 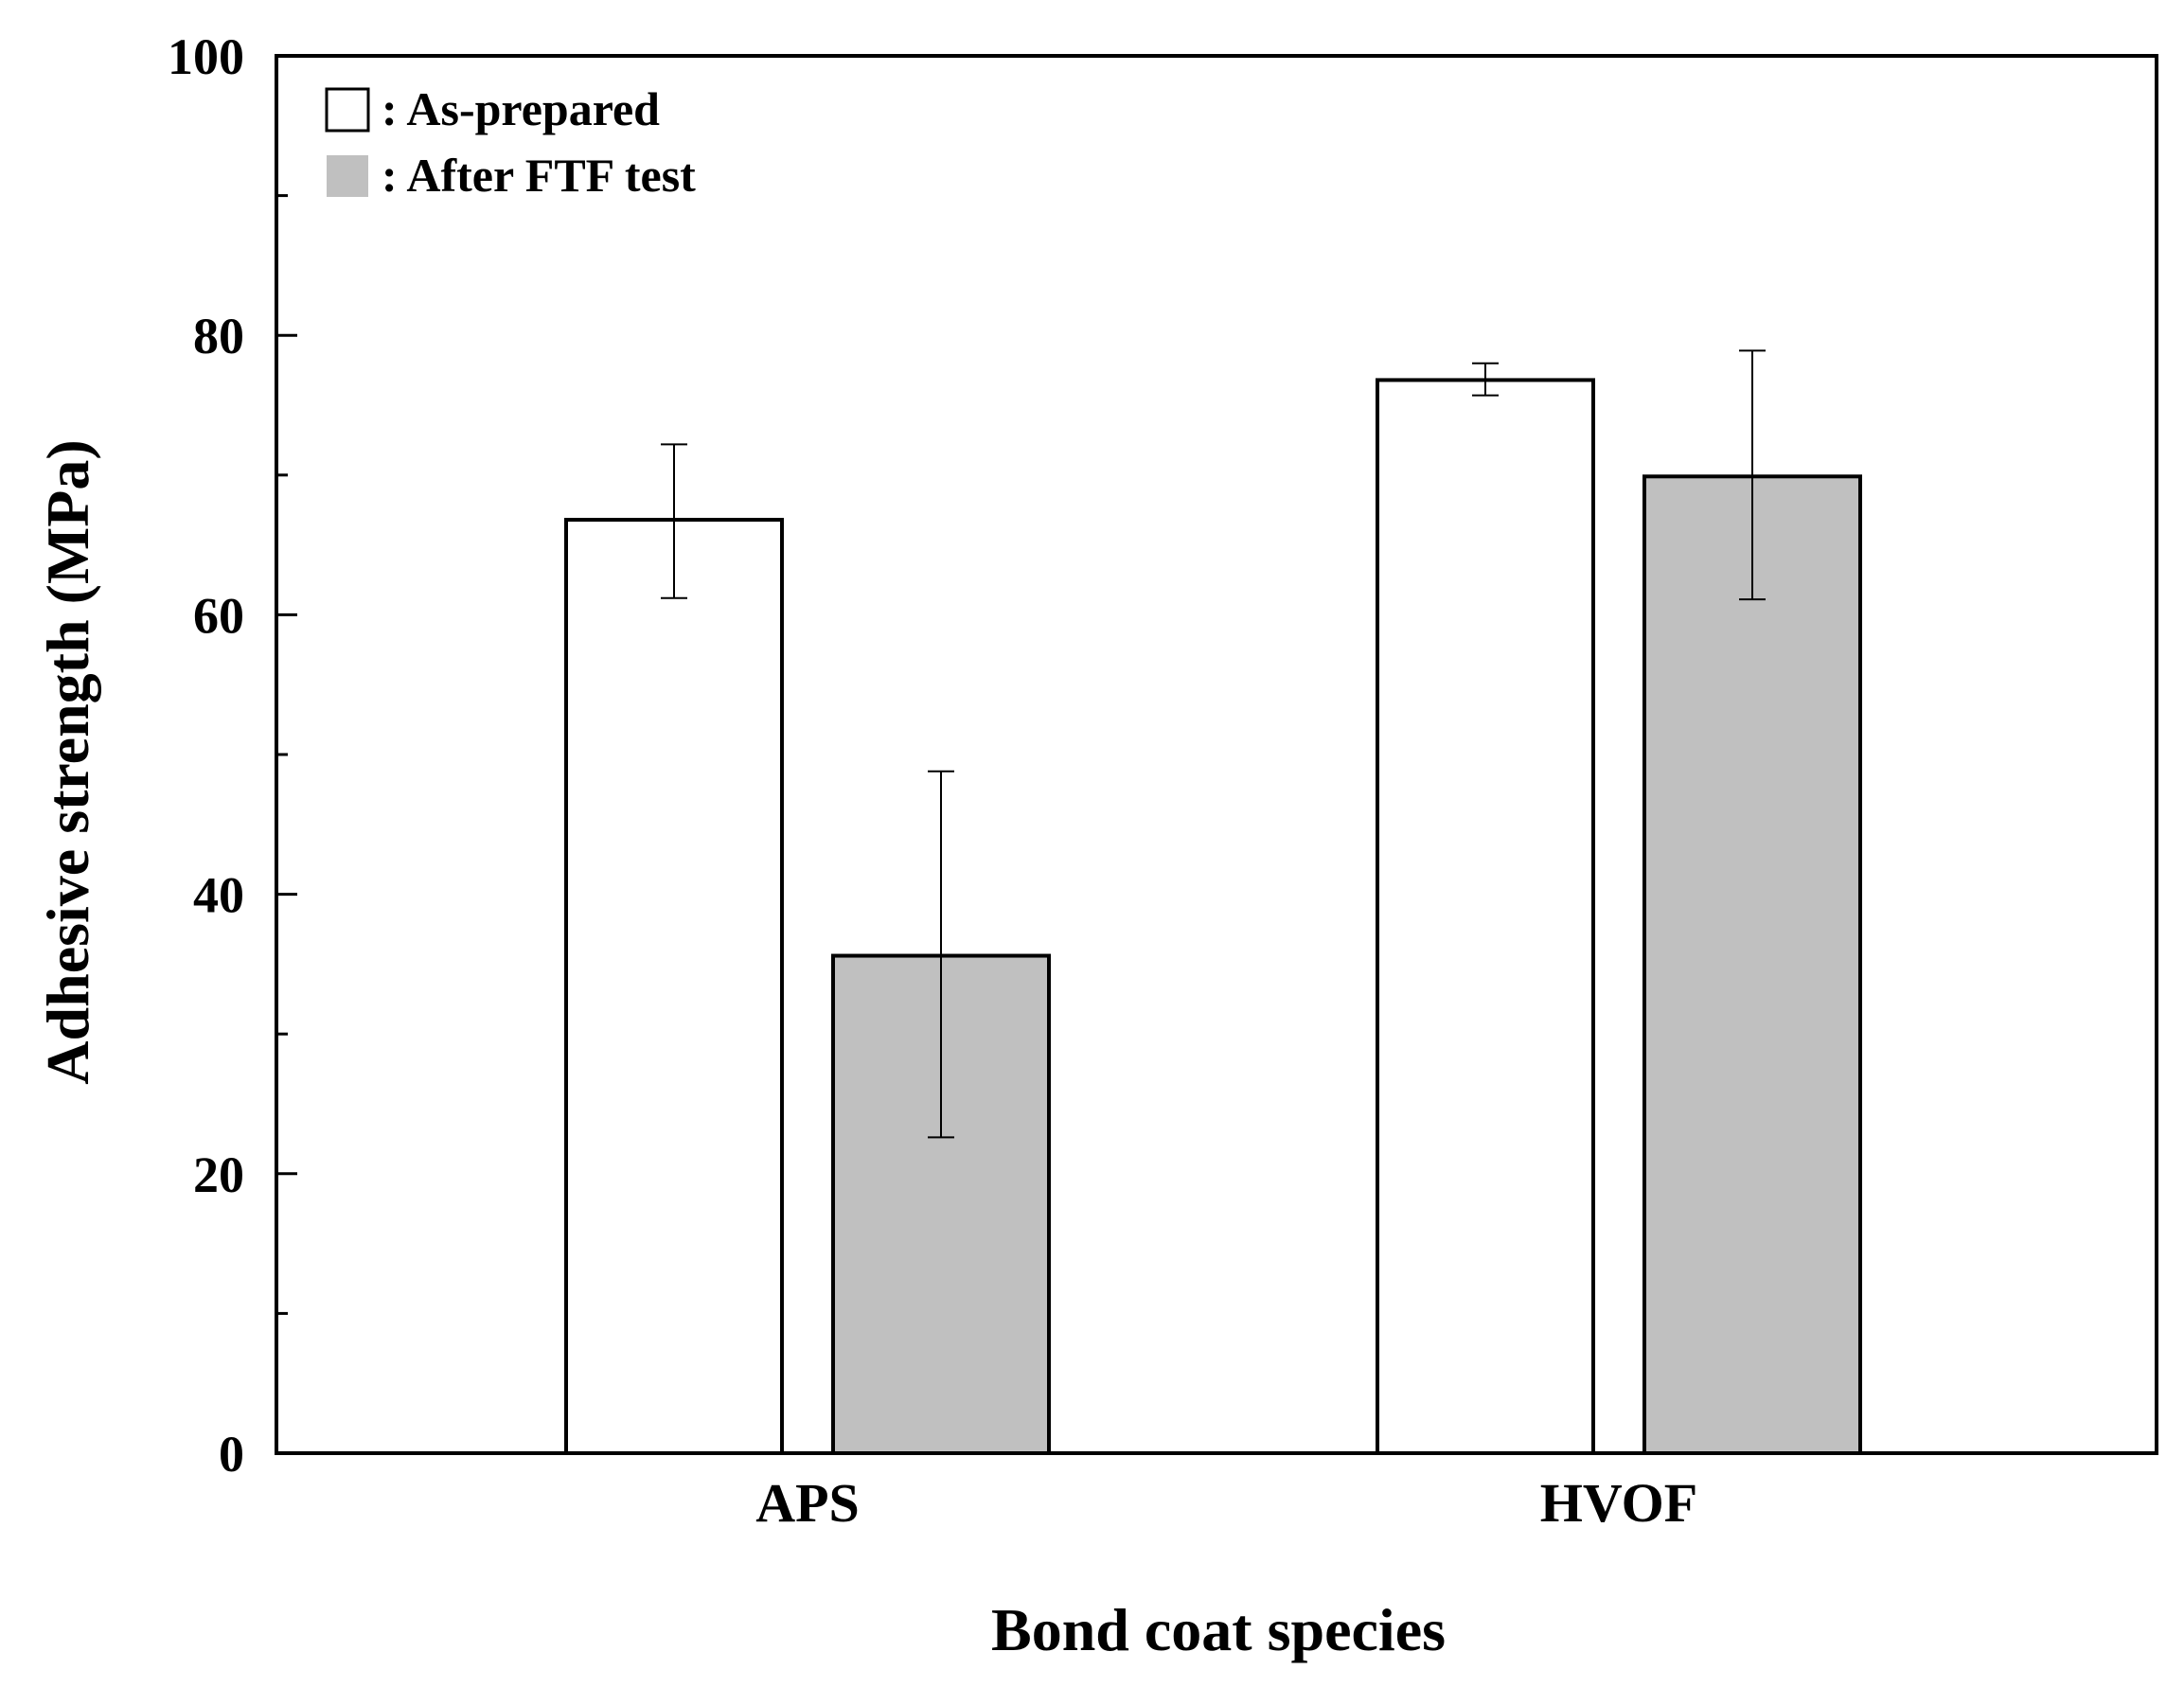 What do you see at coordinates (232, 1455) in the screenshot?
I see `y-tick-label: 0` at bounding box center [232, 1455].